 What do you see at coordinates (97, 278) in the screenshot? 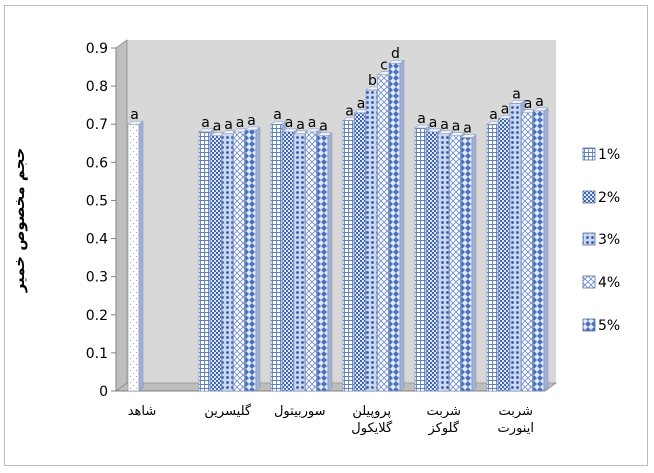
I see `y-tick-label: 0.3` at bounding box center [97, 278].